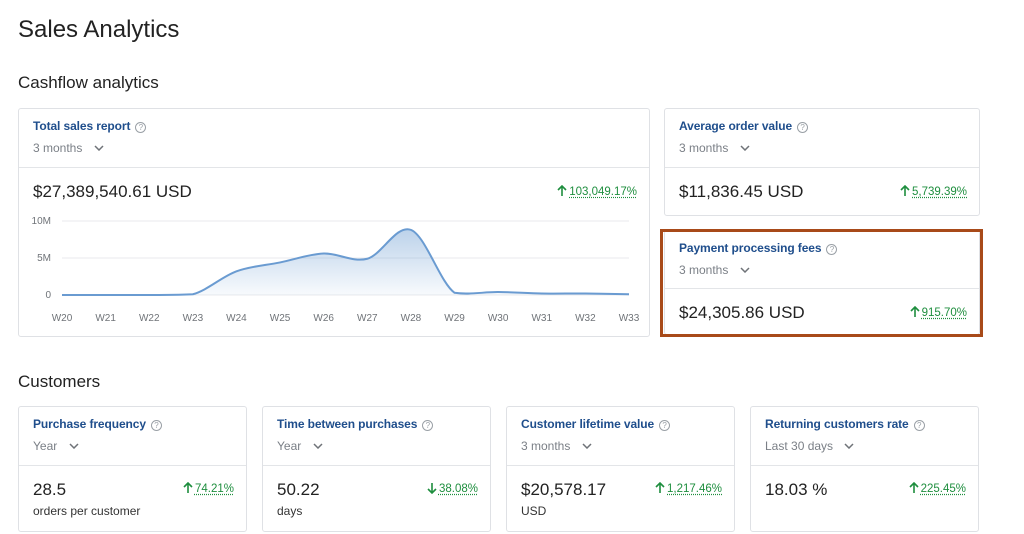 This screenshot has width=1024, height=534. I want to click on total-sales-trend: 103,049.17%, so click(597, 191).